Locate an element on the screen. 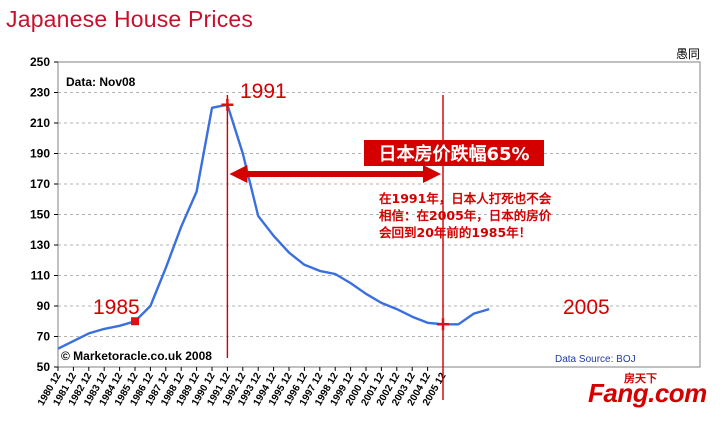 This screenshot has height=429, width=720. drop-label: 日本房价跌幅65% is located at coordinates (453, 154).